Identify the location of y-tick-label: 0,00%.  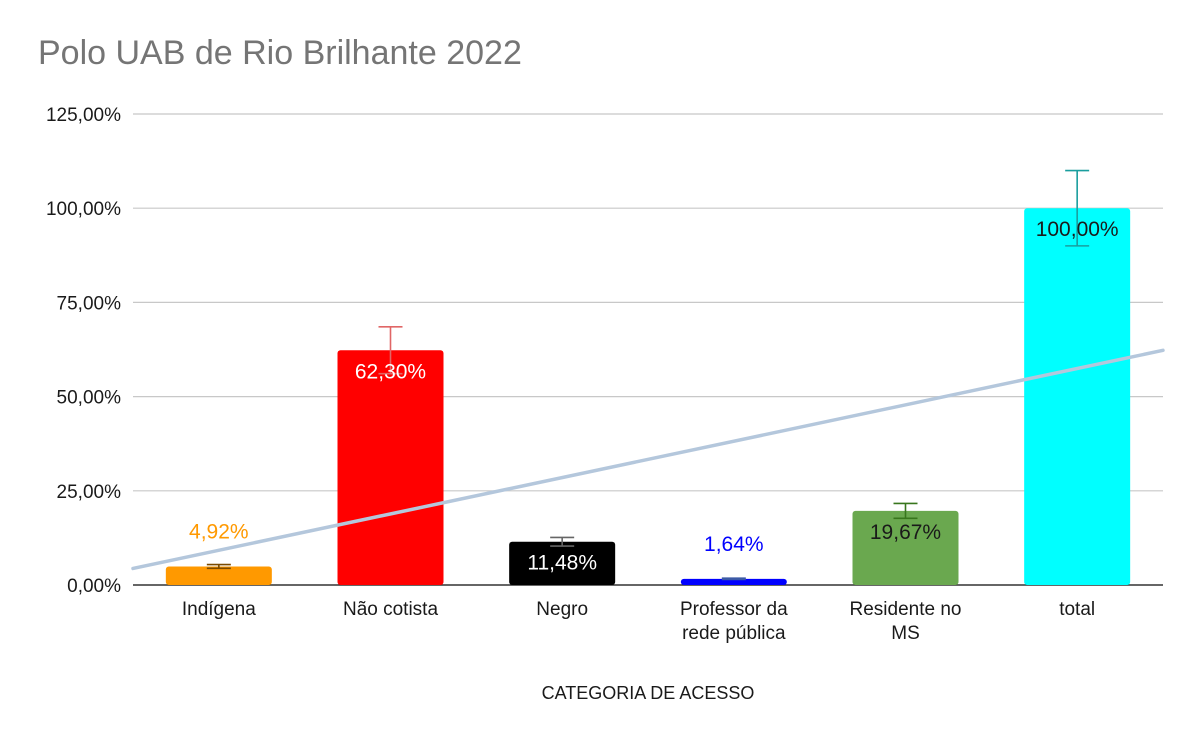
(94, 586).